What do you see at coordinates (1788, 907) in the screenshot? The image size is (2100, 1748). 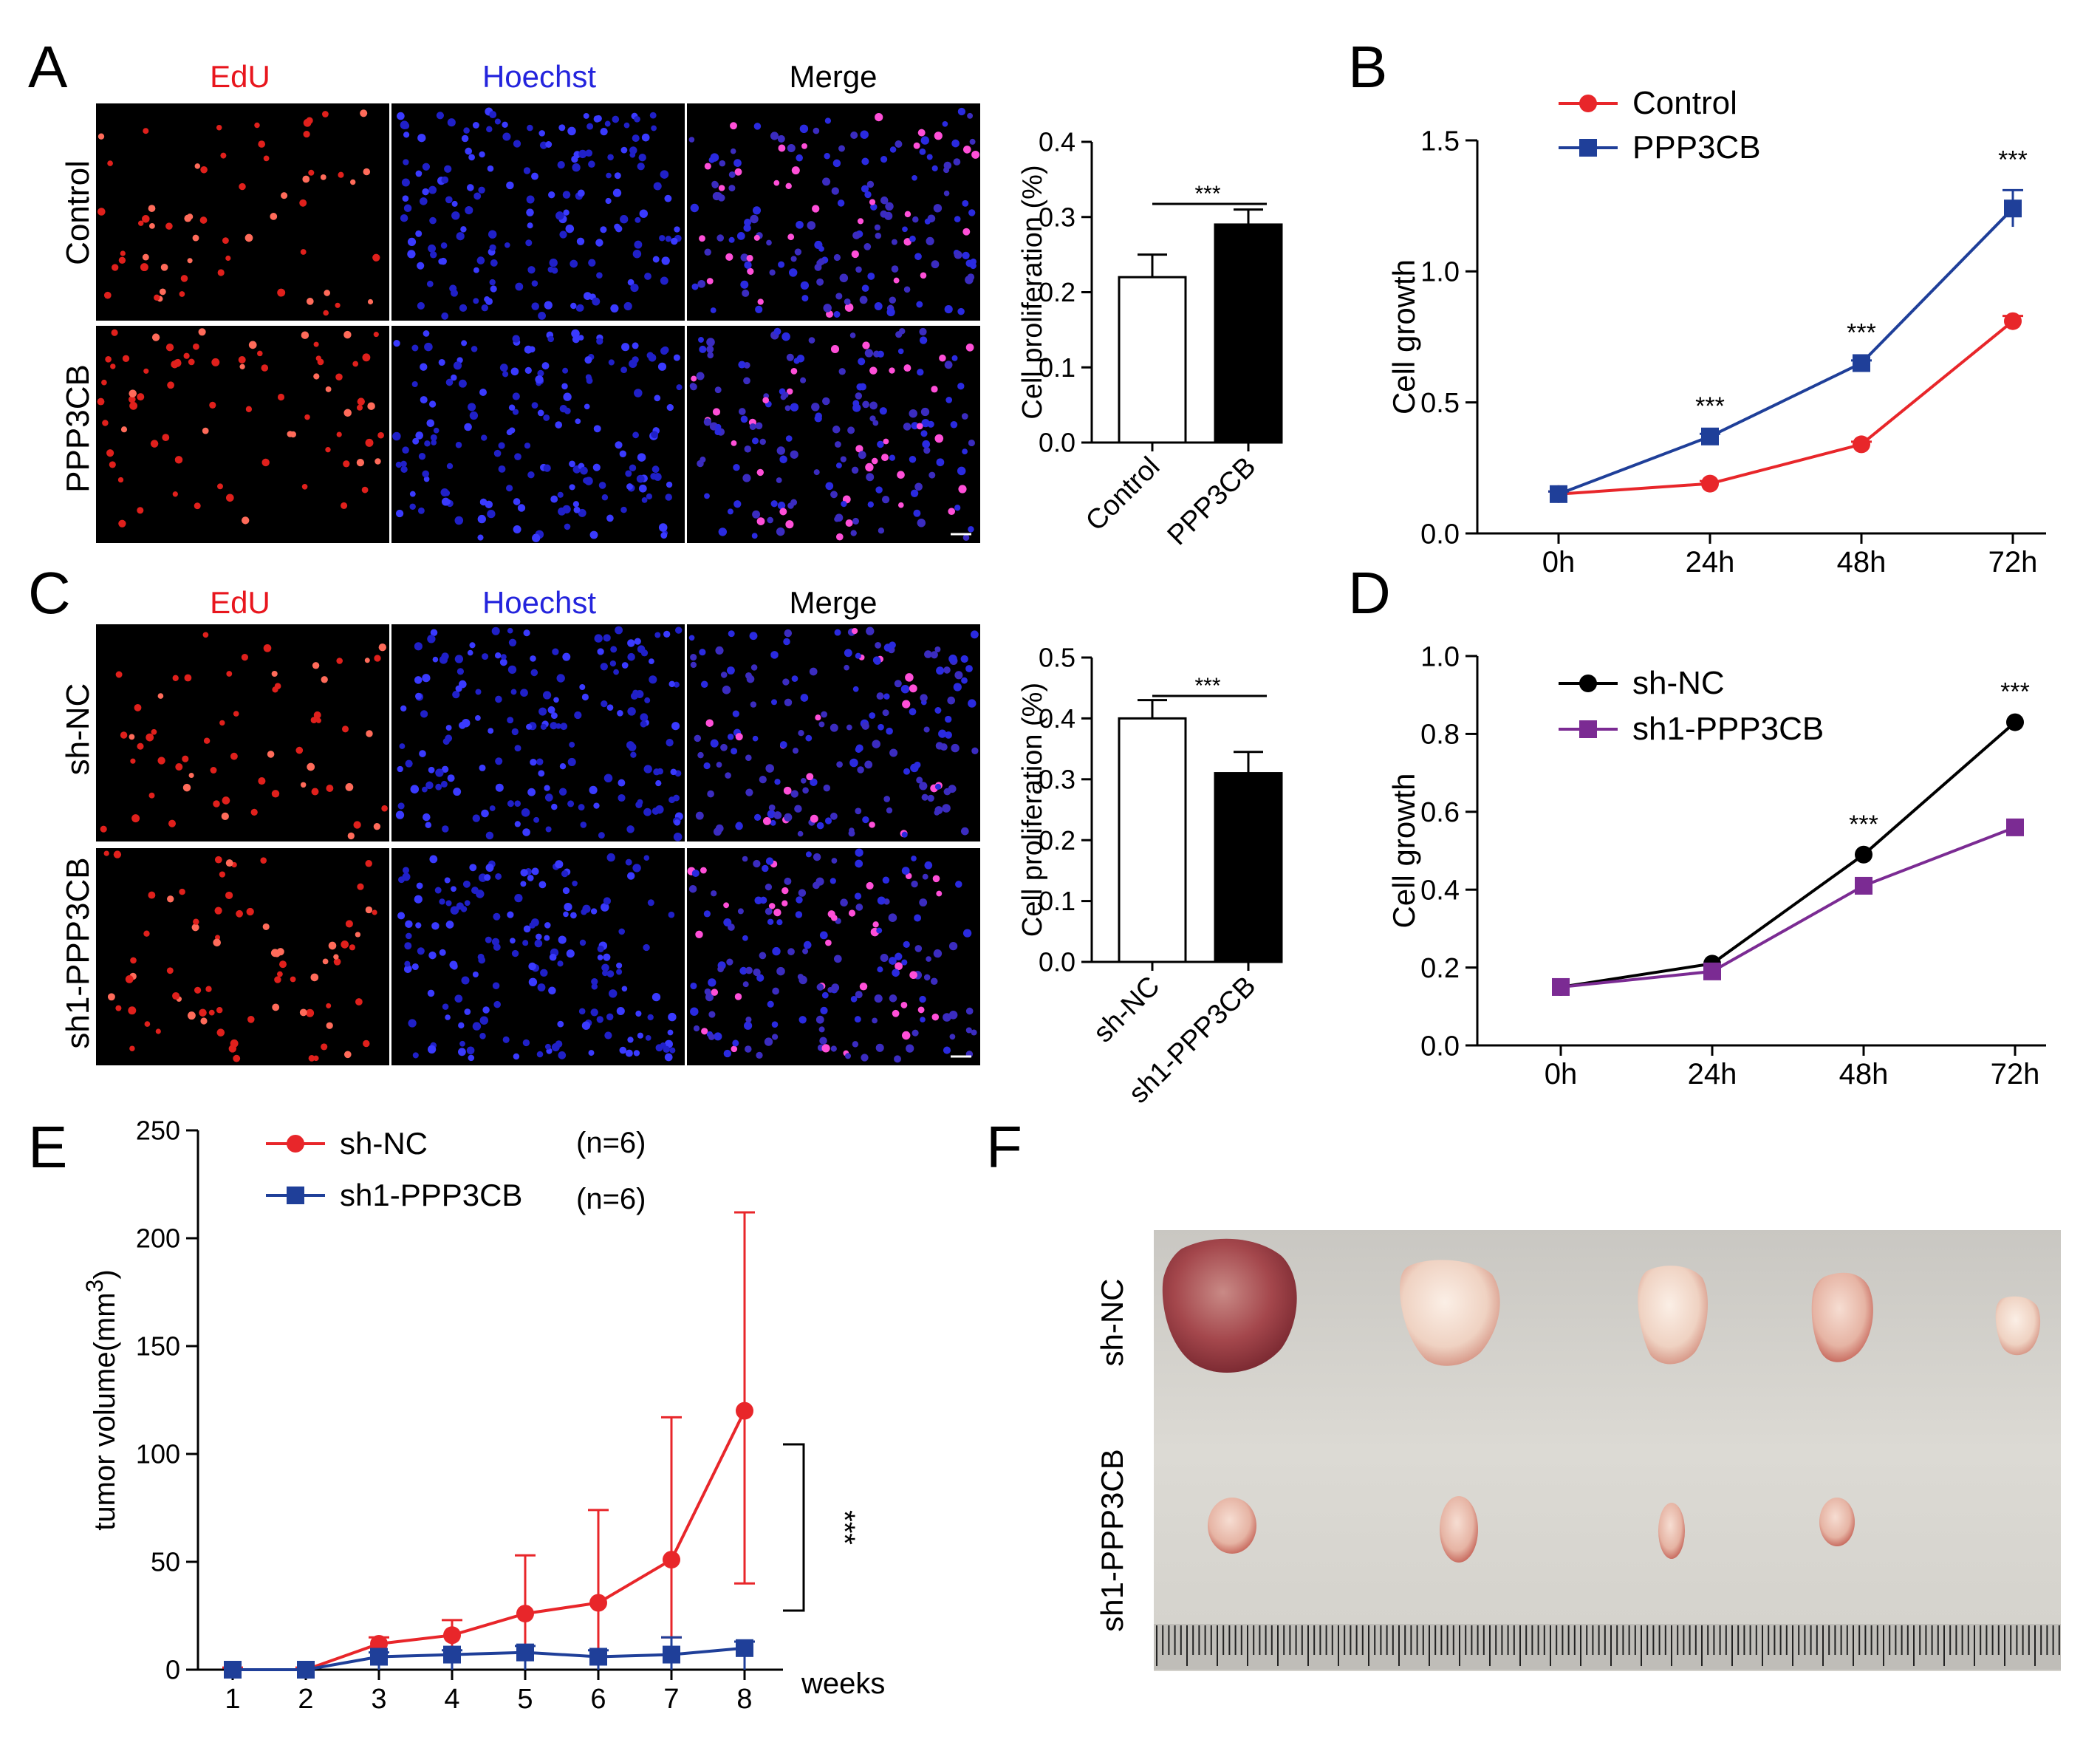 I see `series-line-sh1-ppp3cb` at bounding box center [1788, 907].